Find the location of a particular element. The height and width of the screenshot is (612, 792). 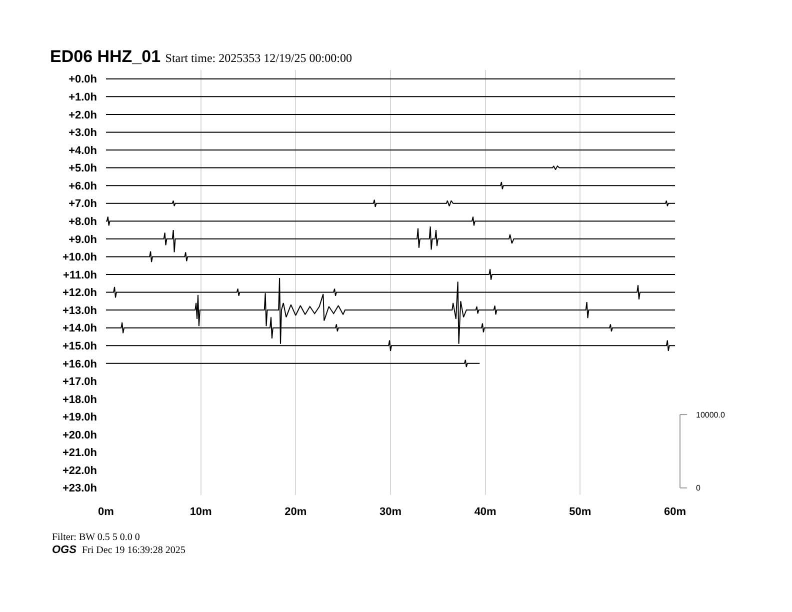

x-tick-label: 30m is located at coordinates (390, 512).